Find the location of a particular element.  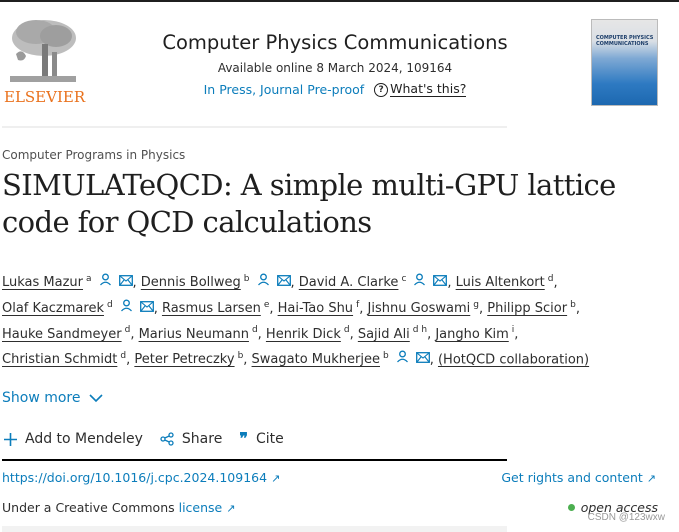

cite-label: Cite is located at coordinates (269, 439).